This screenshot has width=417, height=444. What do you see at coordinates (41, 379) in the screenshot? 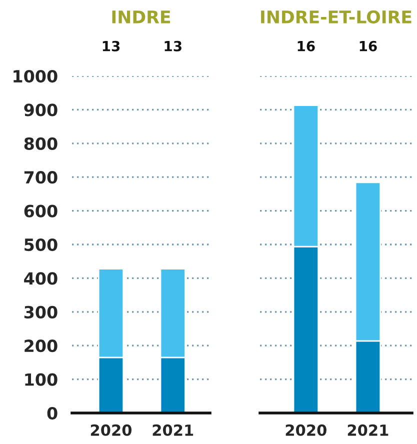
I see `y-tick-label: 100` at bounding box center [41, 379].